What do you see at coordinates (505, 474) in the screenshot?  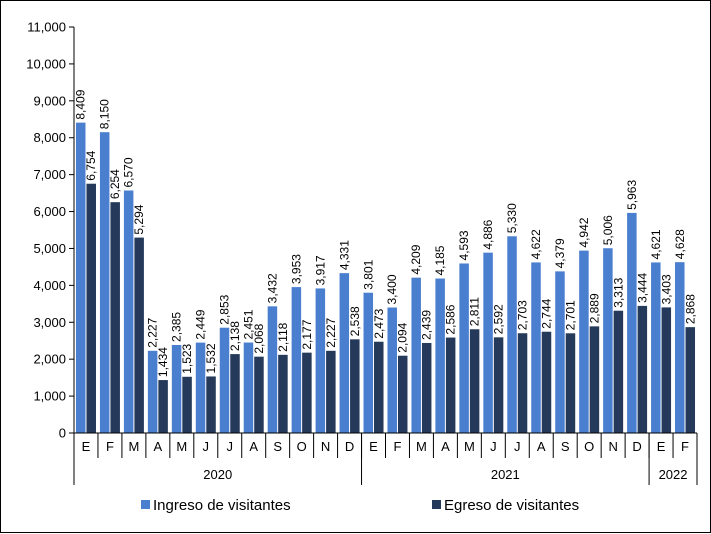 I see `year-label: 2021` at bounding box center [505, 474].